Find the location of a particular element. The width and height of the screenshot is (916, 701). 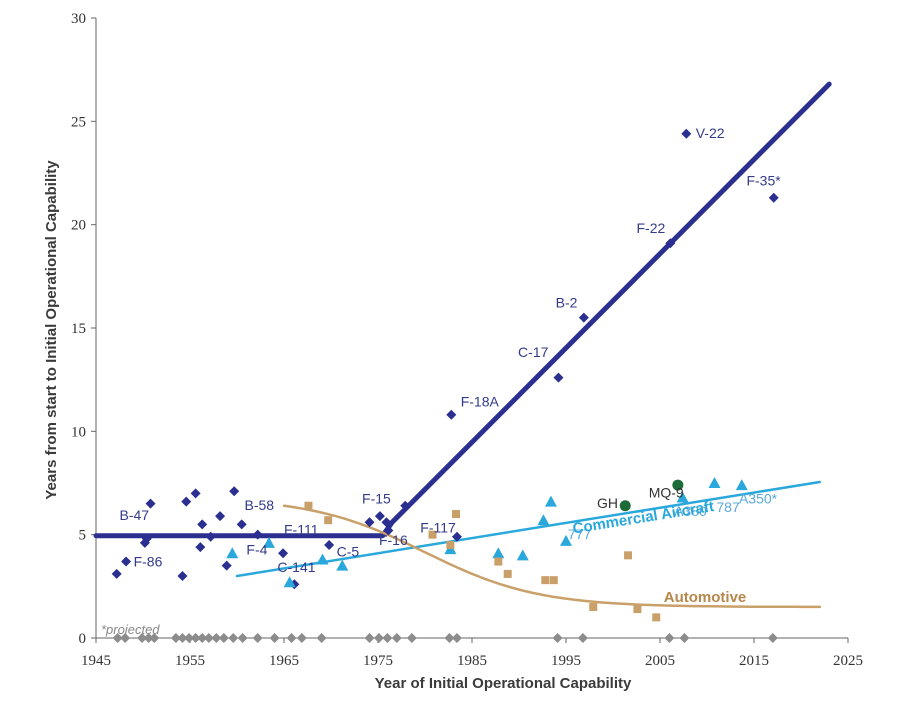

point-label: C-17 is located at coordinates (533, 352).